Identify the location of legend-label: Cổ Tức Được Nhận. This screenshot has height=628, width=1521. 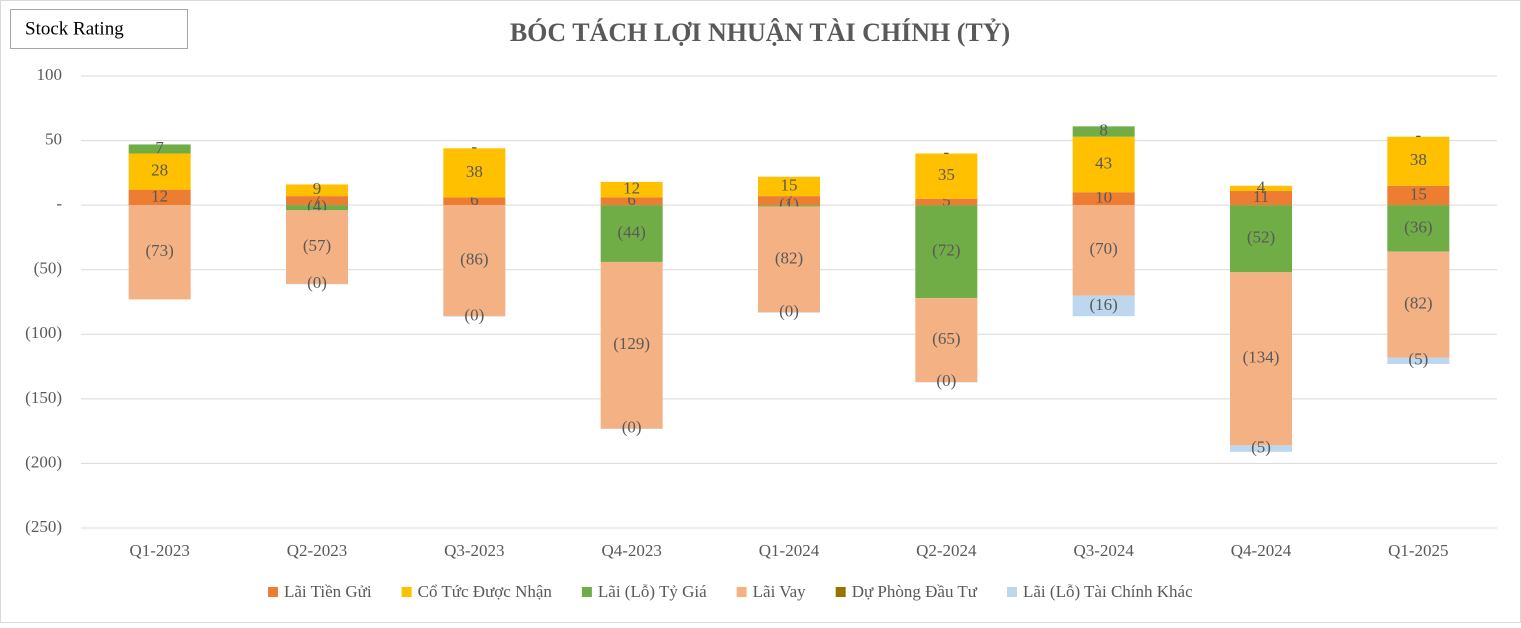
(485, 591).